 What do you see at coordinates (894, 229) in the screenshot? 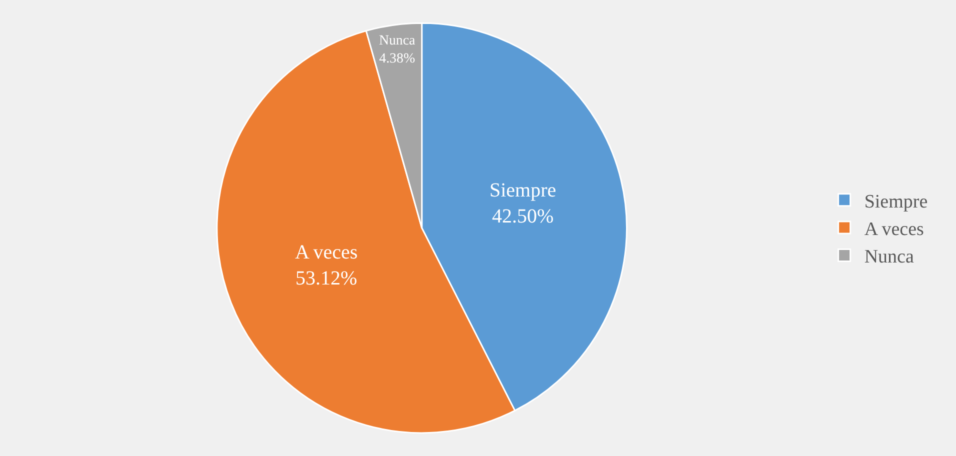
I see `legend-label: A veces` at bounding box center [894, 229].